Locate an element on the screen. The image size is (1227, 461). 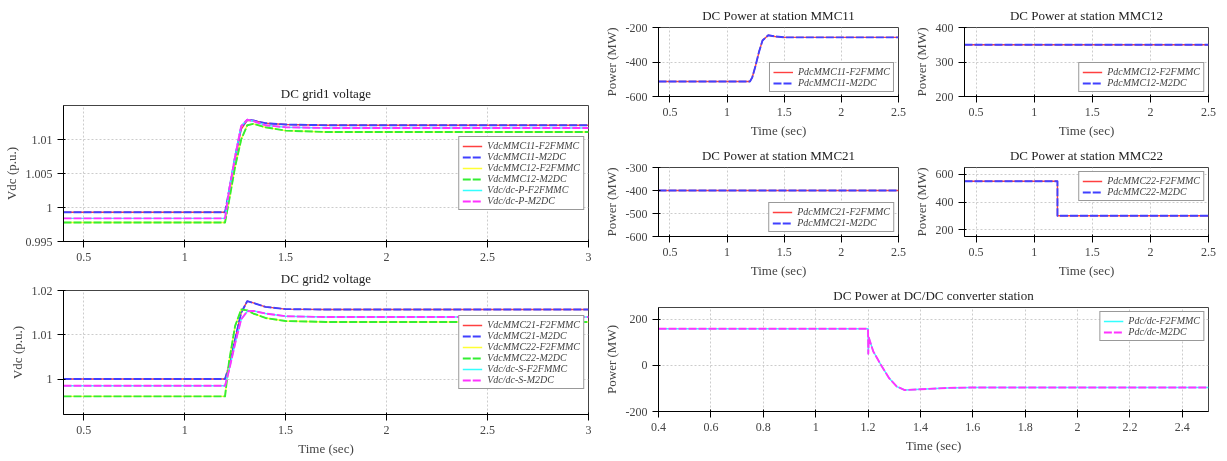
legend-label: Pdc/dc-F2FMMC is located at coordinates (1164, 320).